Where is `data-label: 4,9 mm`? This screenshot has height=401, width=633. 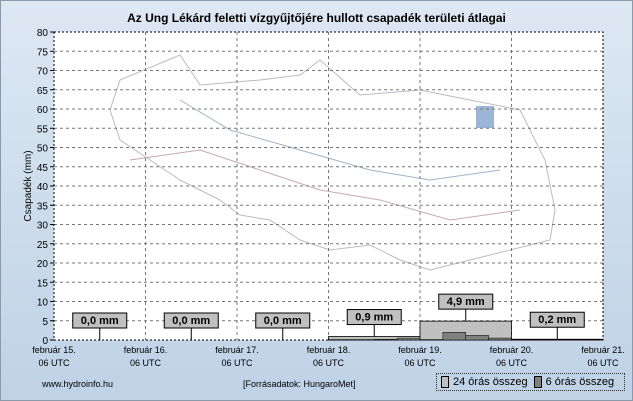
data-label: 4,9 mm is located at coordinates (466, 302).